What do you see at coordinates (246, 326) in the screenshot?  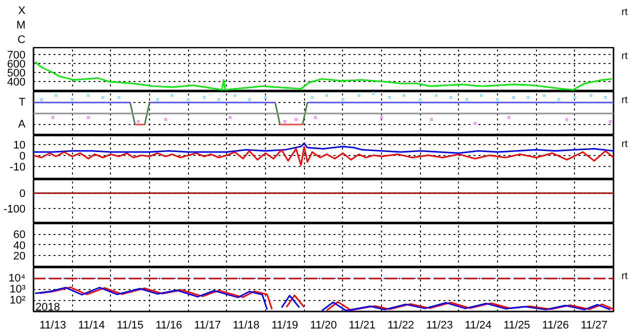 I see `x-tick-label: 11/18` at bounding box center [246, 326].